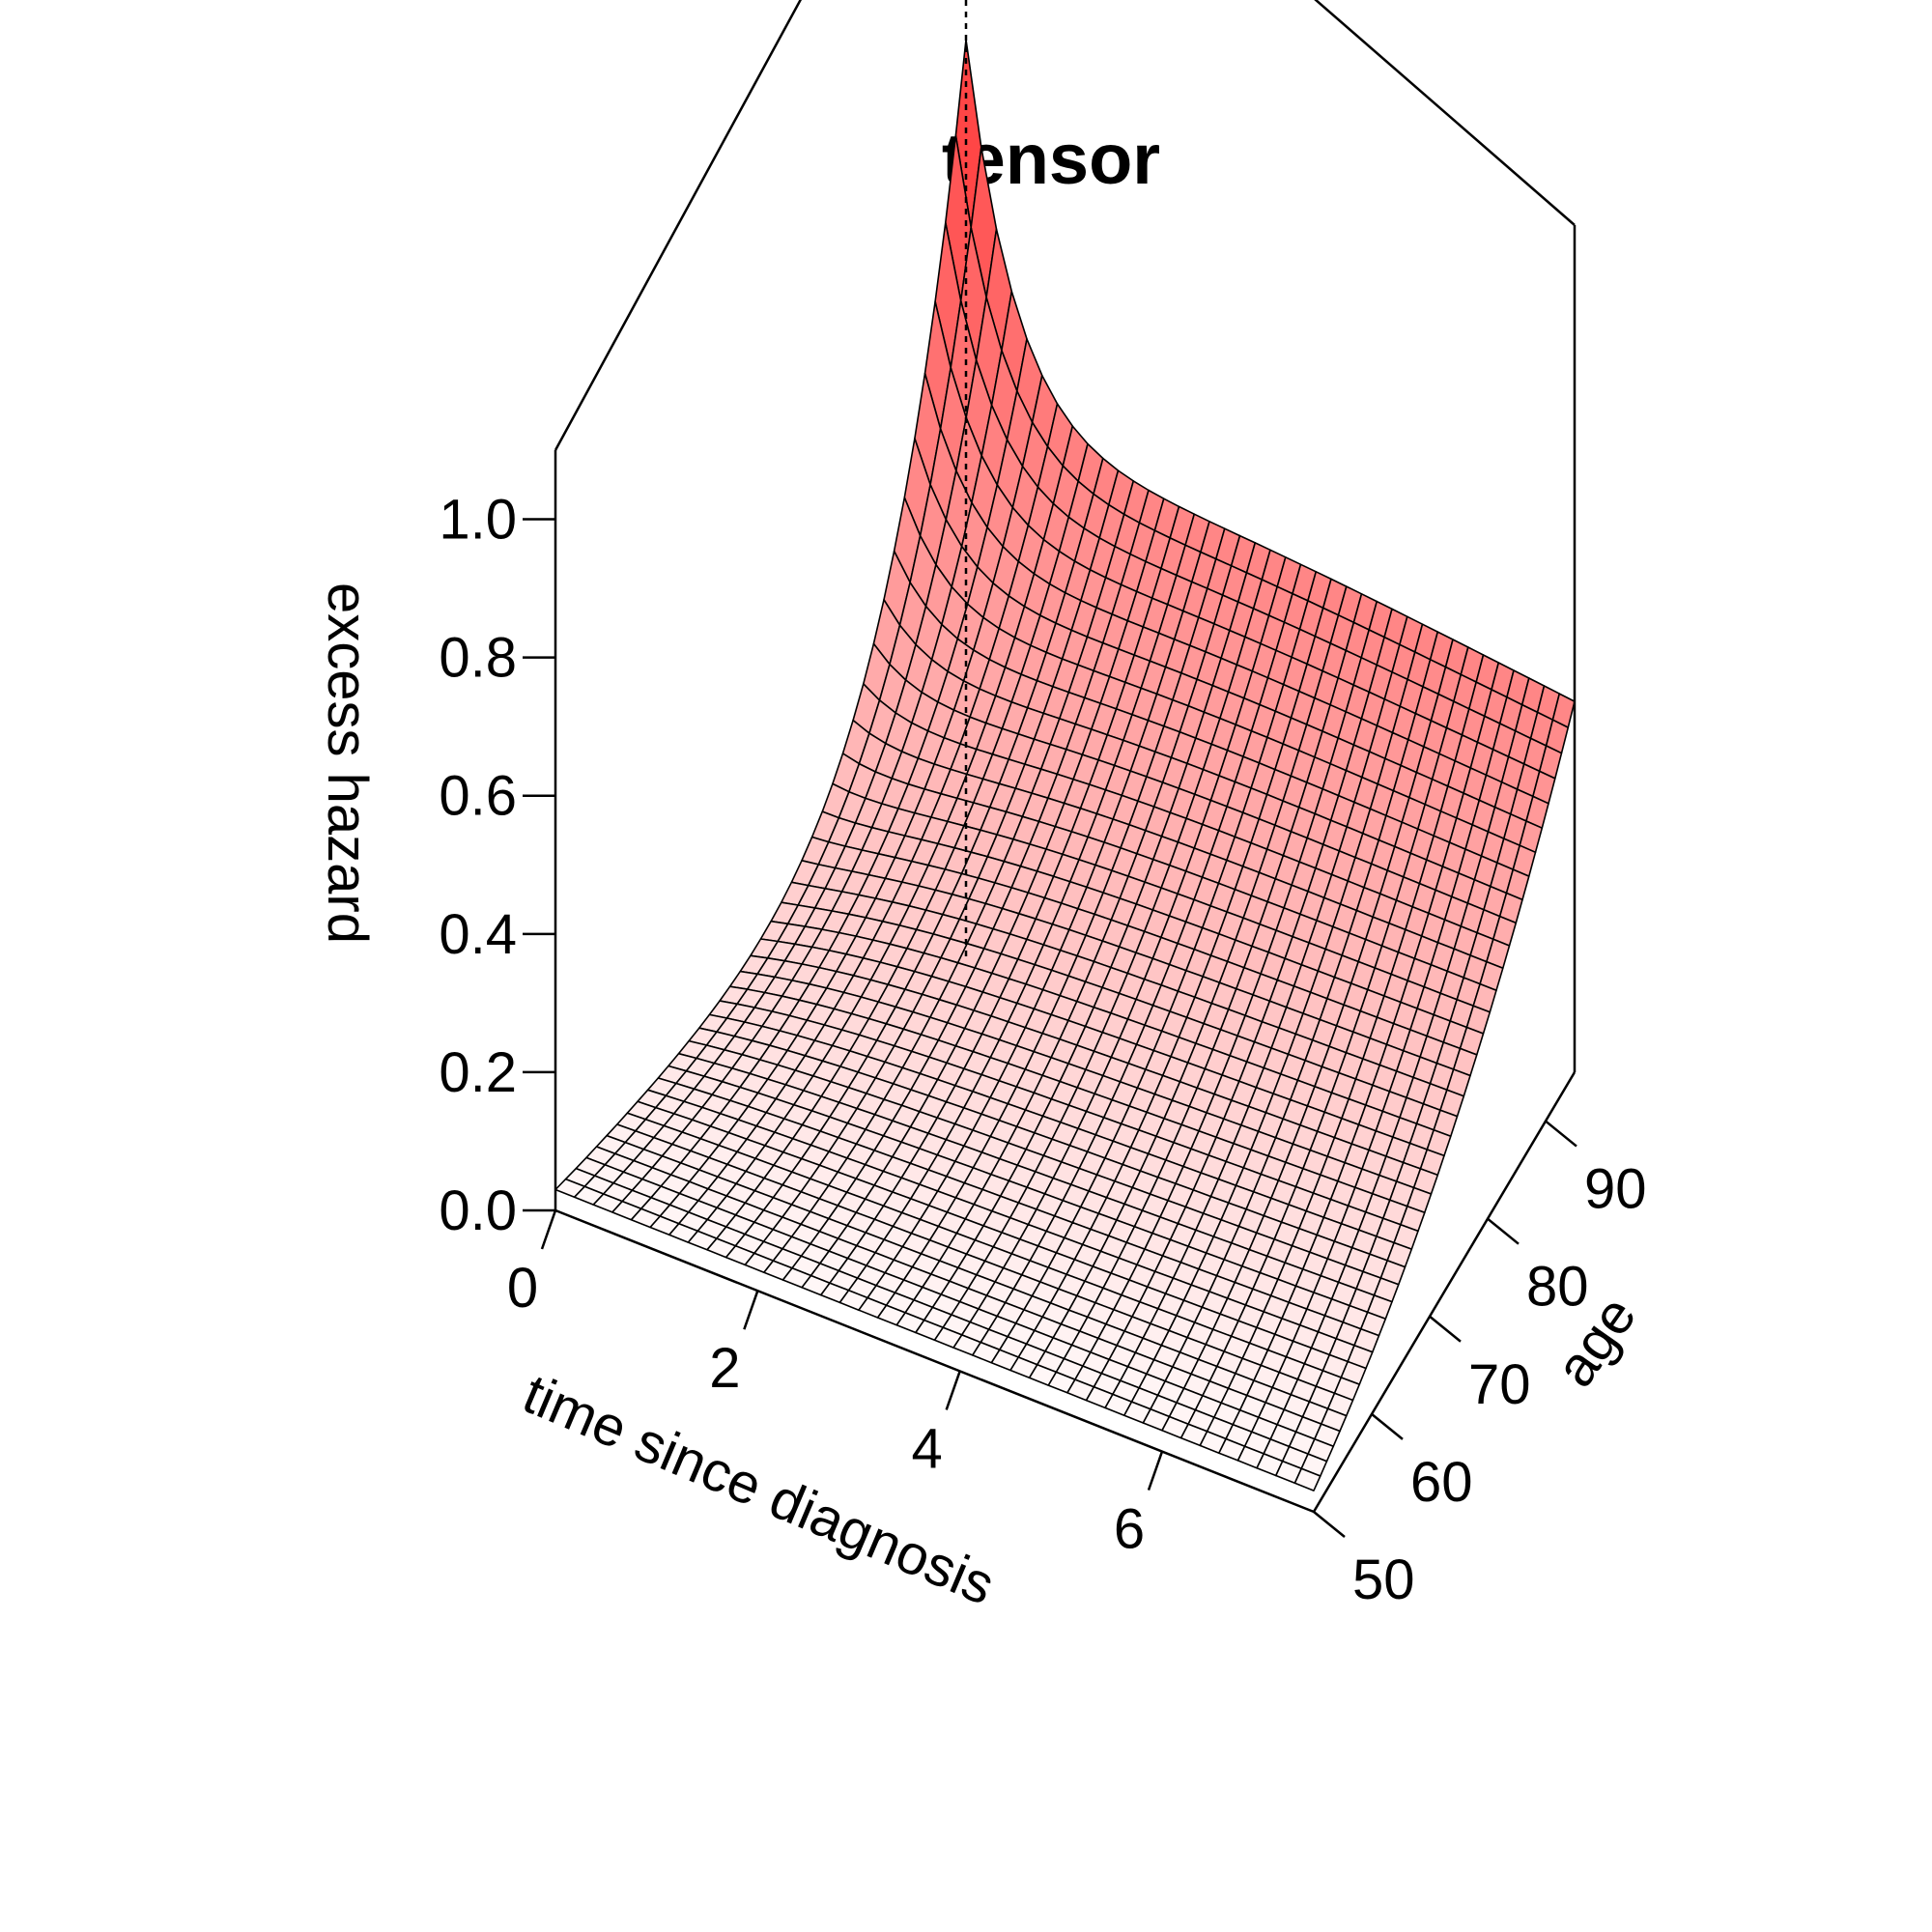 The height and width of the screenshot is (1932, 1932). Describe the element at coordinates (478, 796) in the screenshot. I see `z-tick-label: 0.6` at that location.